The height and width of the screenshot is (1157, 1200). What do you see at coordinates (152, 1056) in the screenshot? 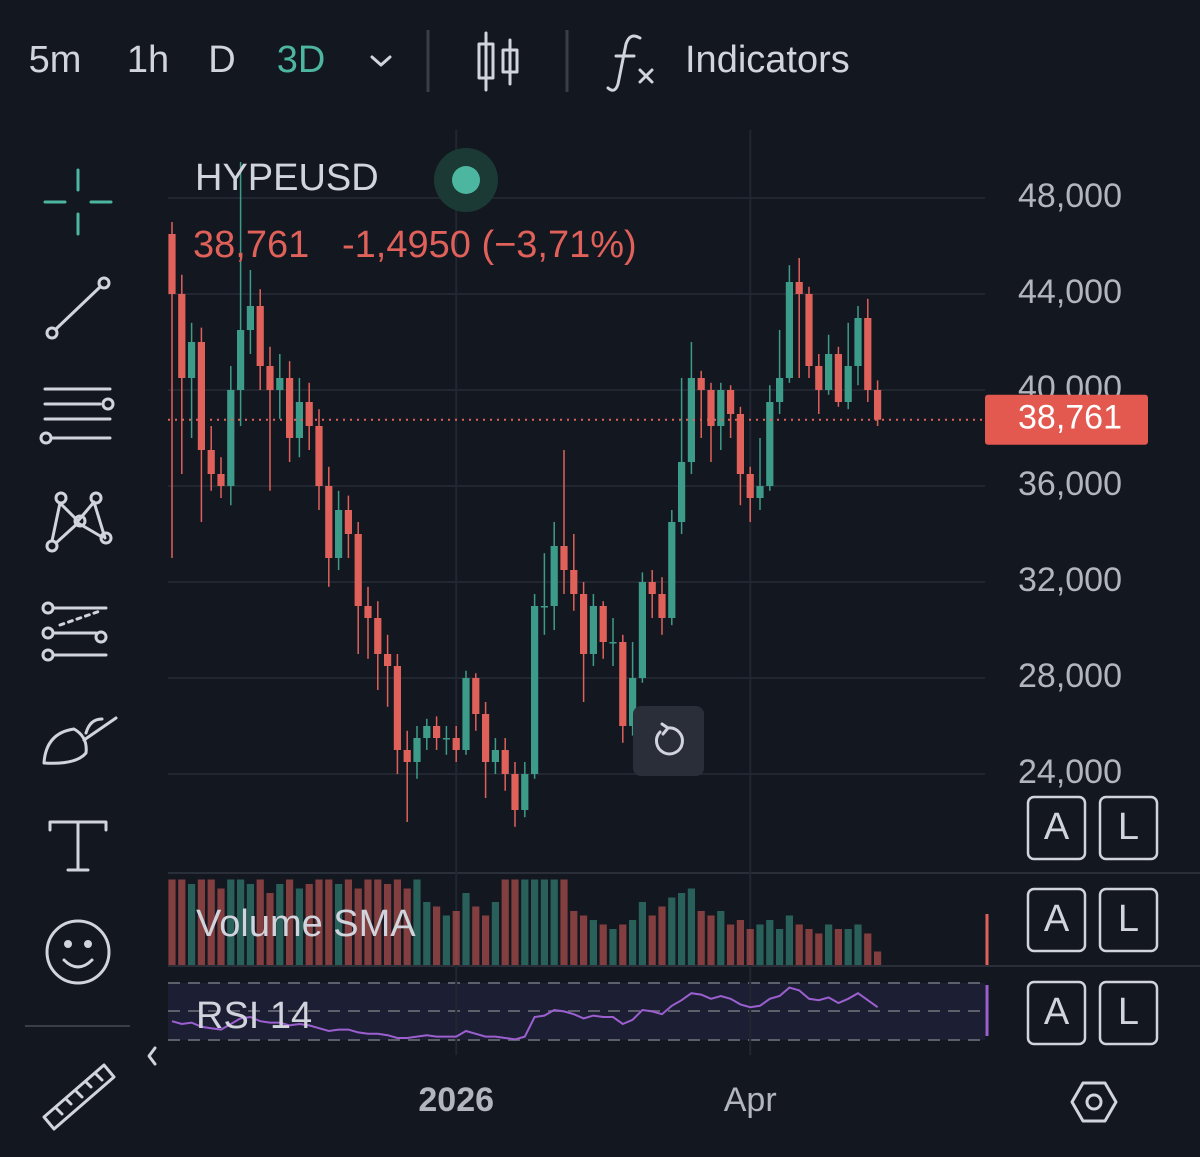
I see `collapse-toolbar` at bounding box center [152, 1056].